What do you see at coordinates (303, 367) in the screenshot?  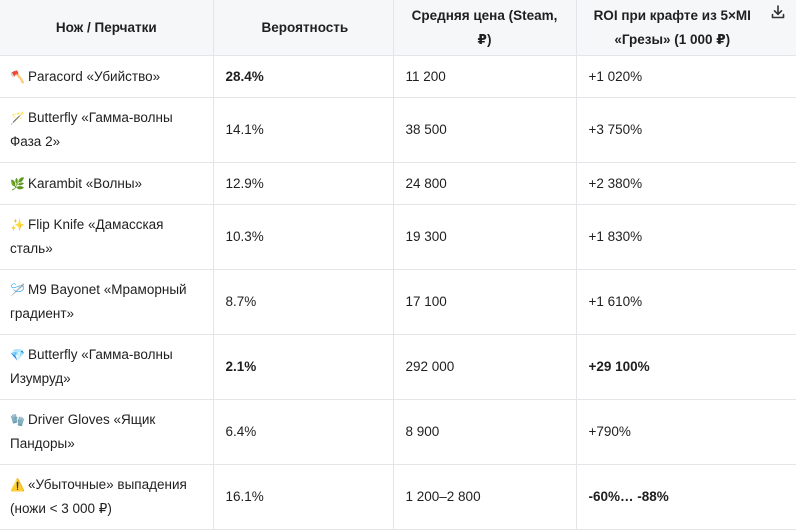 I see `cell-probability: 2.1%` at bounding box center [303, 367].